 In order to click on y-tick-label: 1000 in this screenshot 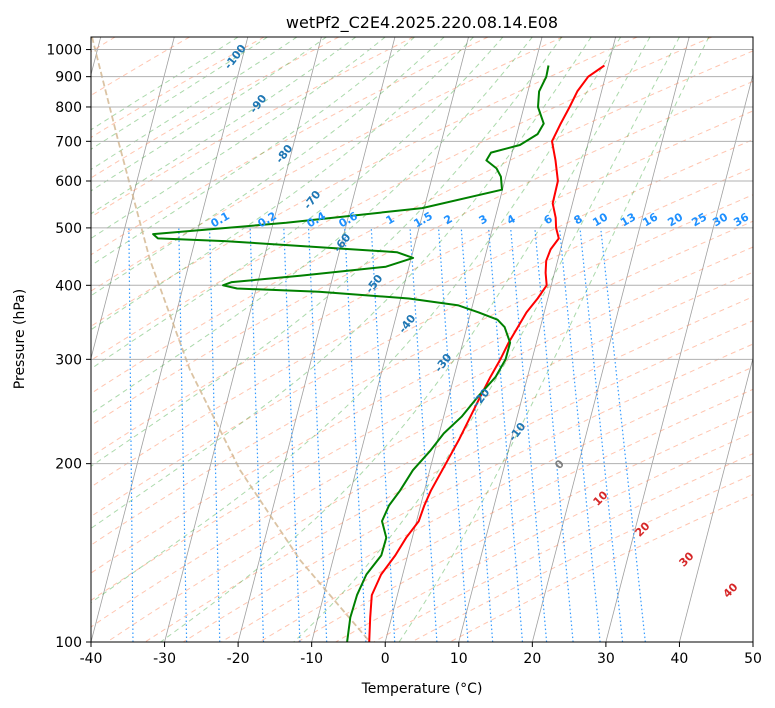, I will do `click(64, 51)`.